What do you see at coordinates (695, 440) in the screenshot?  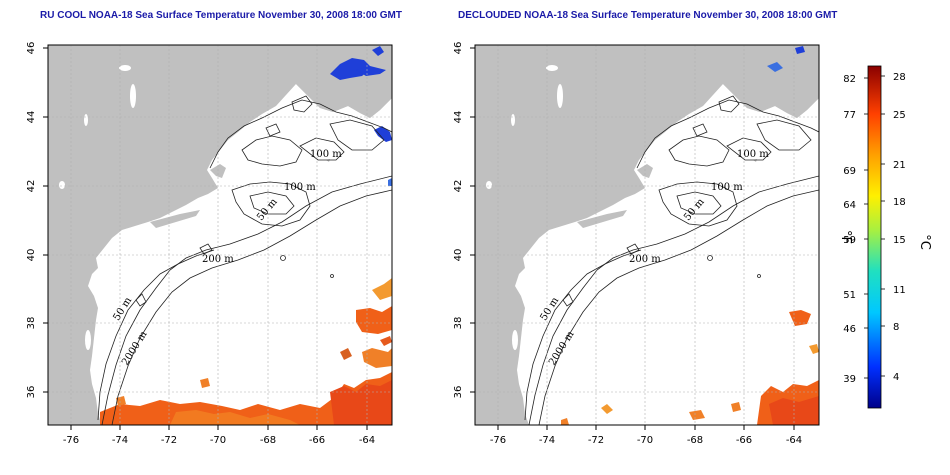 I see `right-x-tick: -68` at bounding box center [695, 440].